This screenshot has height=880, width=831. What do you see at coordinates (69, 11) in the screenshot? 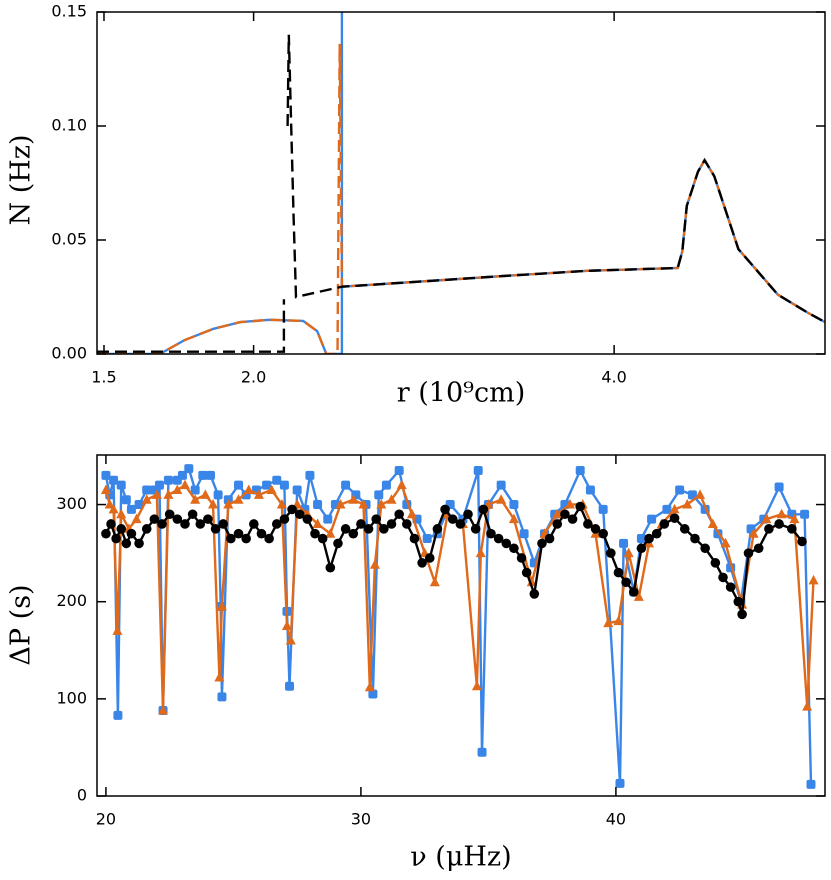
I see `y-tick-label: 0.15` at bounding box center [69, 11].